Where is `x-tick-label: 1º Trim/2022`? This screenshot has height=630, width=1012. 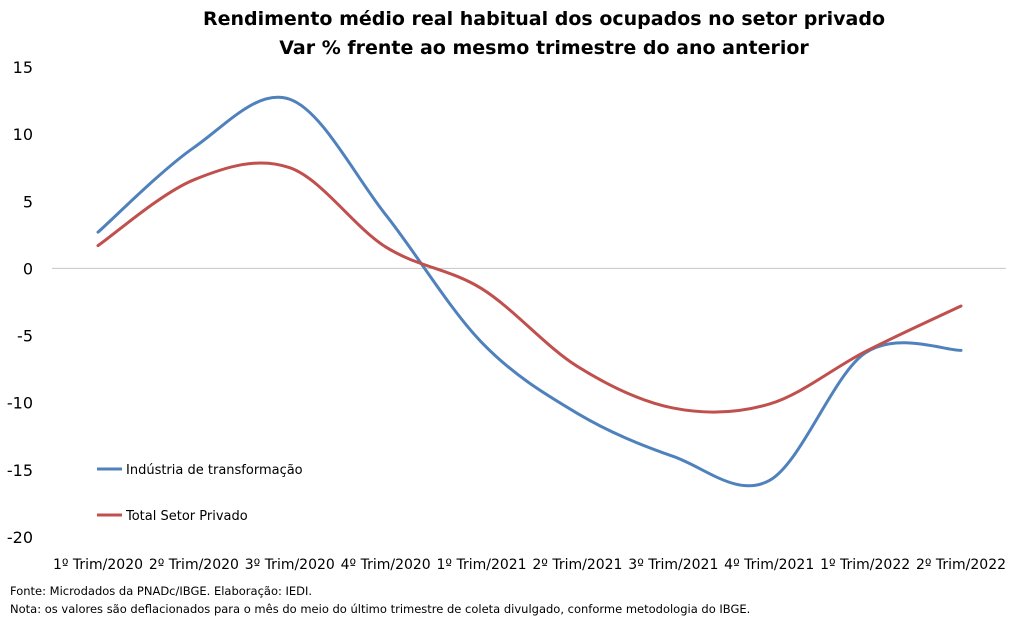 x-tick-label: 1º Trim/2022 is located at coordinates (865, 565).